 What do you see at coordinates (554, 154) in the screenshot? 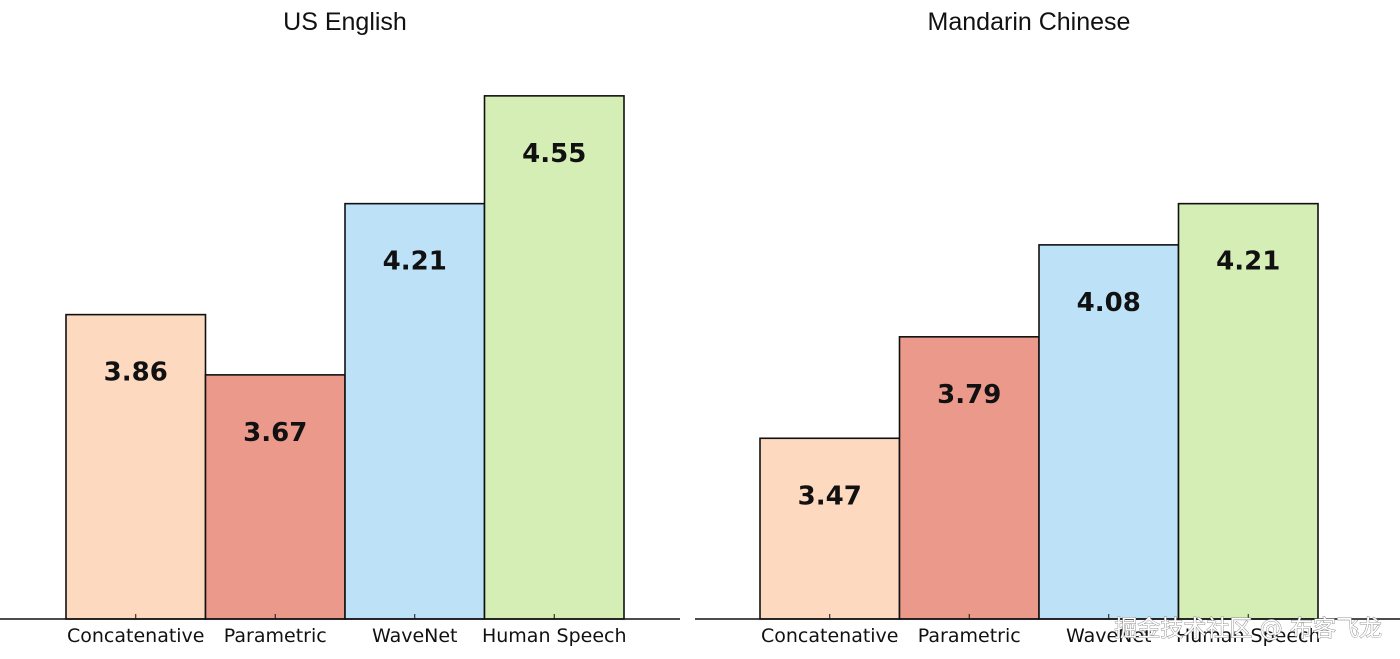
I see `value-label-human-speech: 4.55` at bounding box center [554, 154].